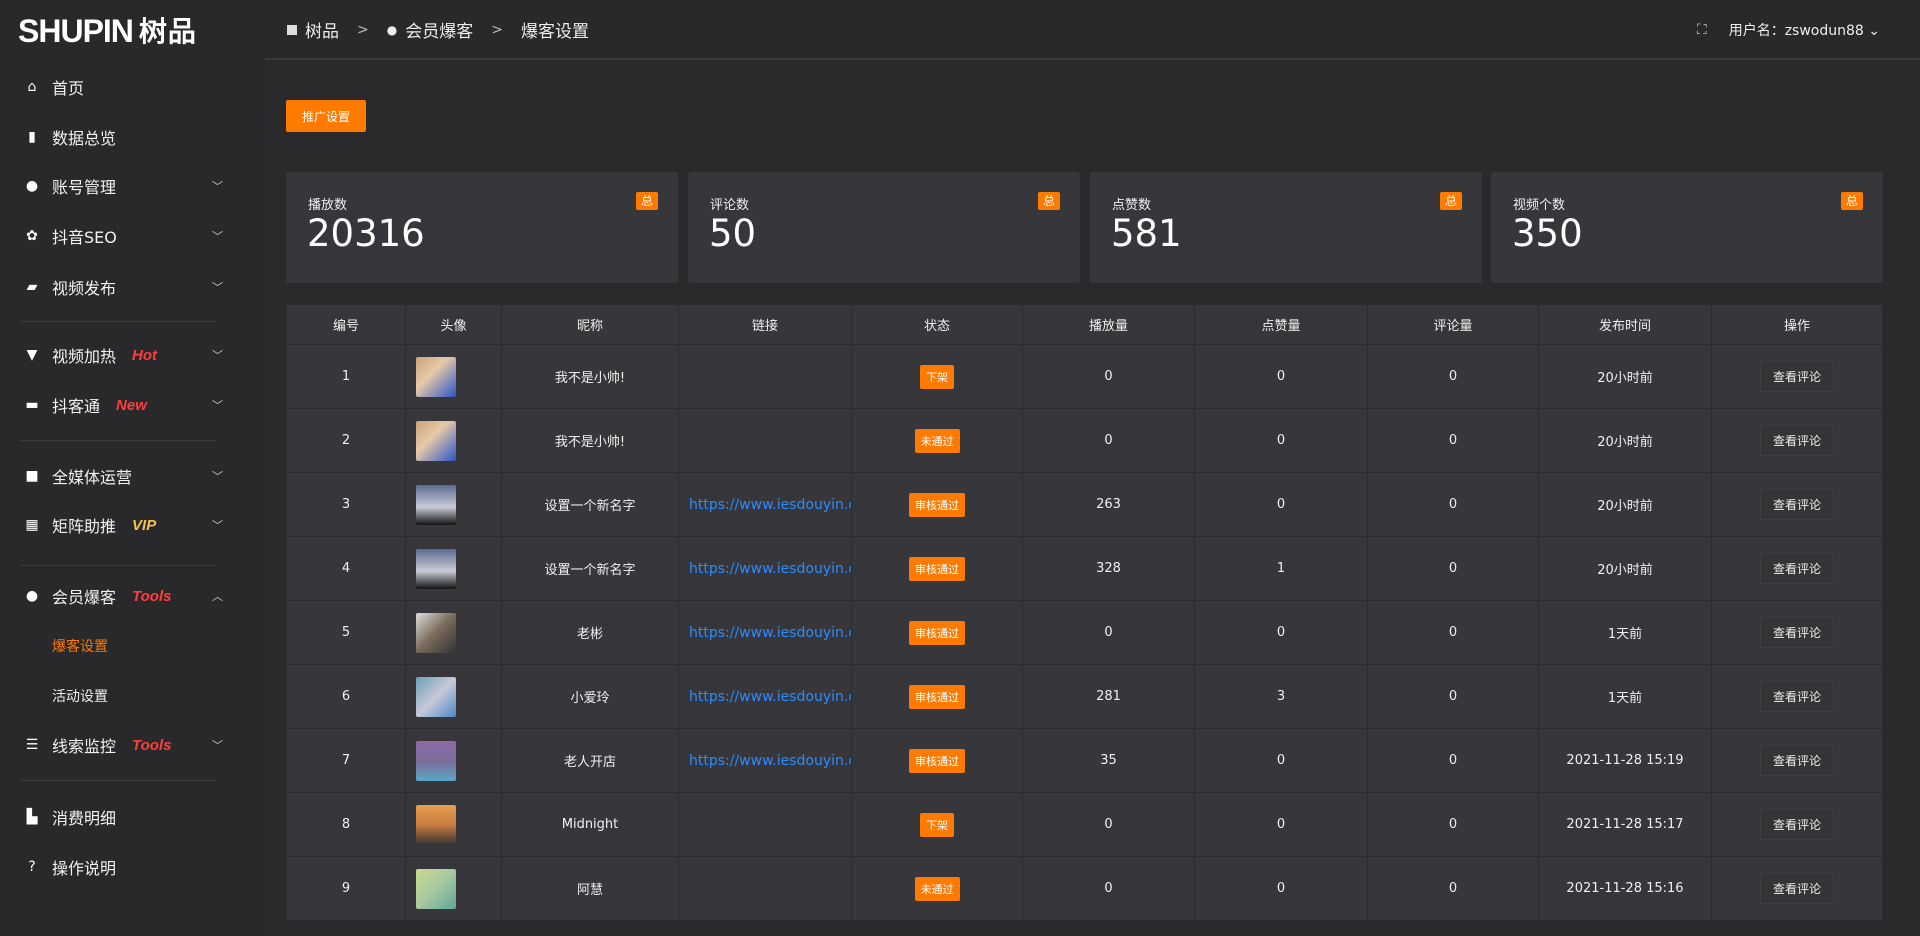  Describe the element at coordinates (1084, 888) in the screenshot. I see `table-row: 9 阿慧 未通过 0 0 0 2021-11-28 15:16 查看评论` at that location.